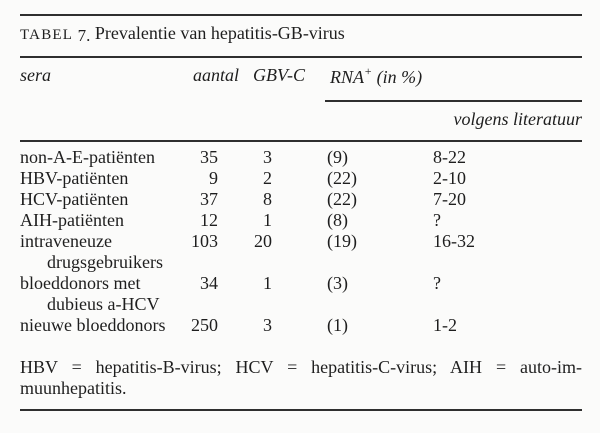 The width and height of the screenshot is (600, 433). I want to click on footnote-line-2: muunhepatitis., so click(73, 388).